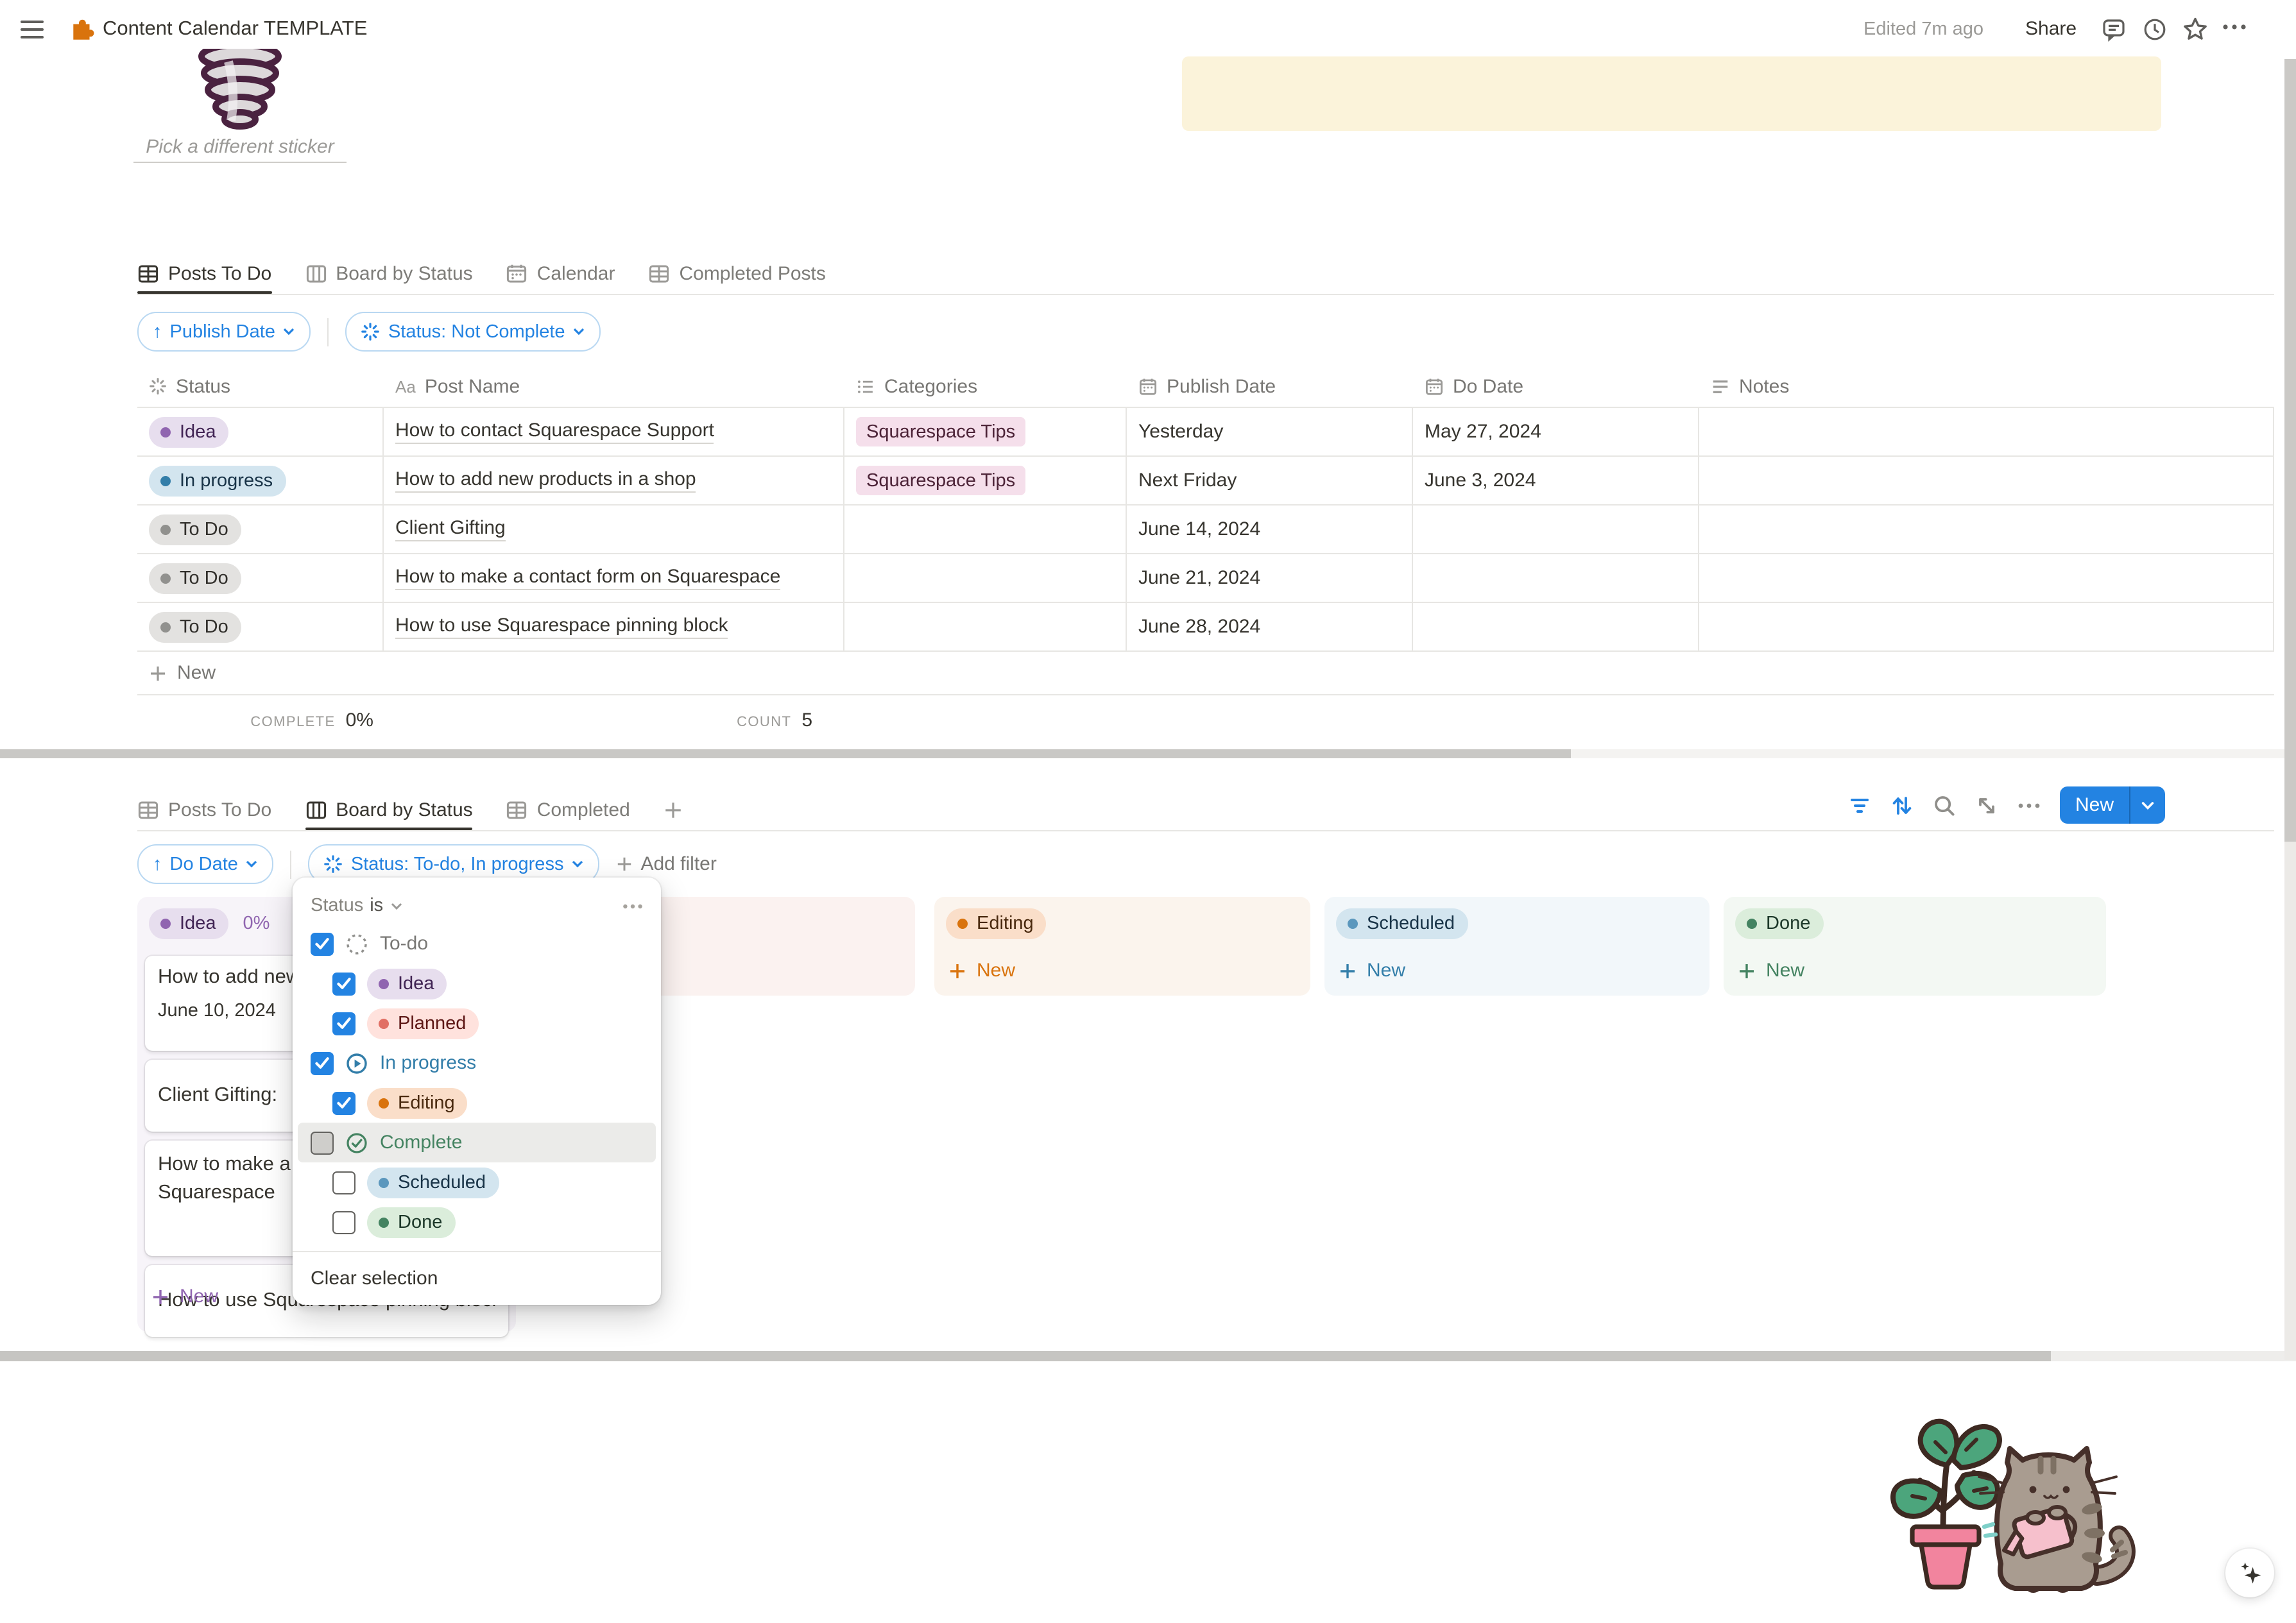 This screenshot has height=1623, width=2296. What do you see at coordinates (614, 431) in the screenshot?
I see `post-name-cell: How to contact Squarespace Support` at bounding box center [614, 431].